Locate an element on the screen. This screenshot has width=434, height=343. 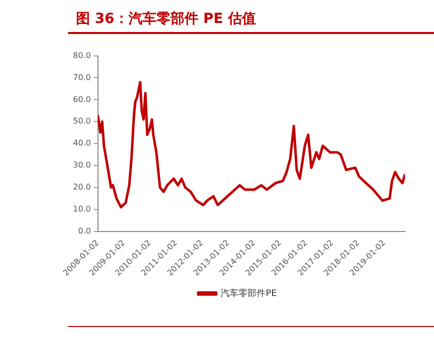
y-tick-label: 40.0 is located at coordinates (82, 143).